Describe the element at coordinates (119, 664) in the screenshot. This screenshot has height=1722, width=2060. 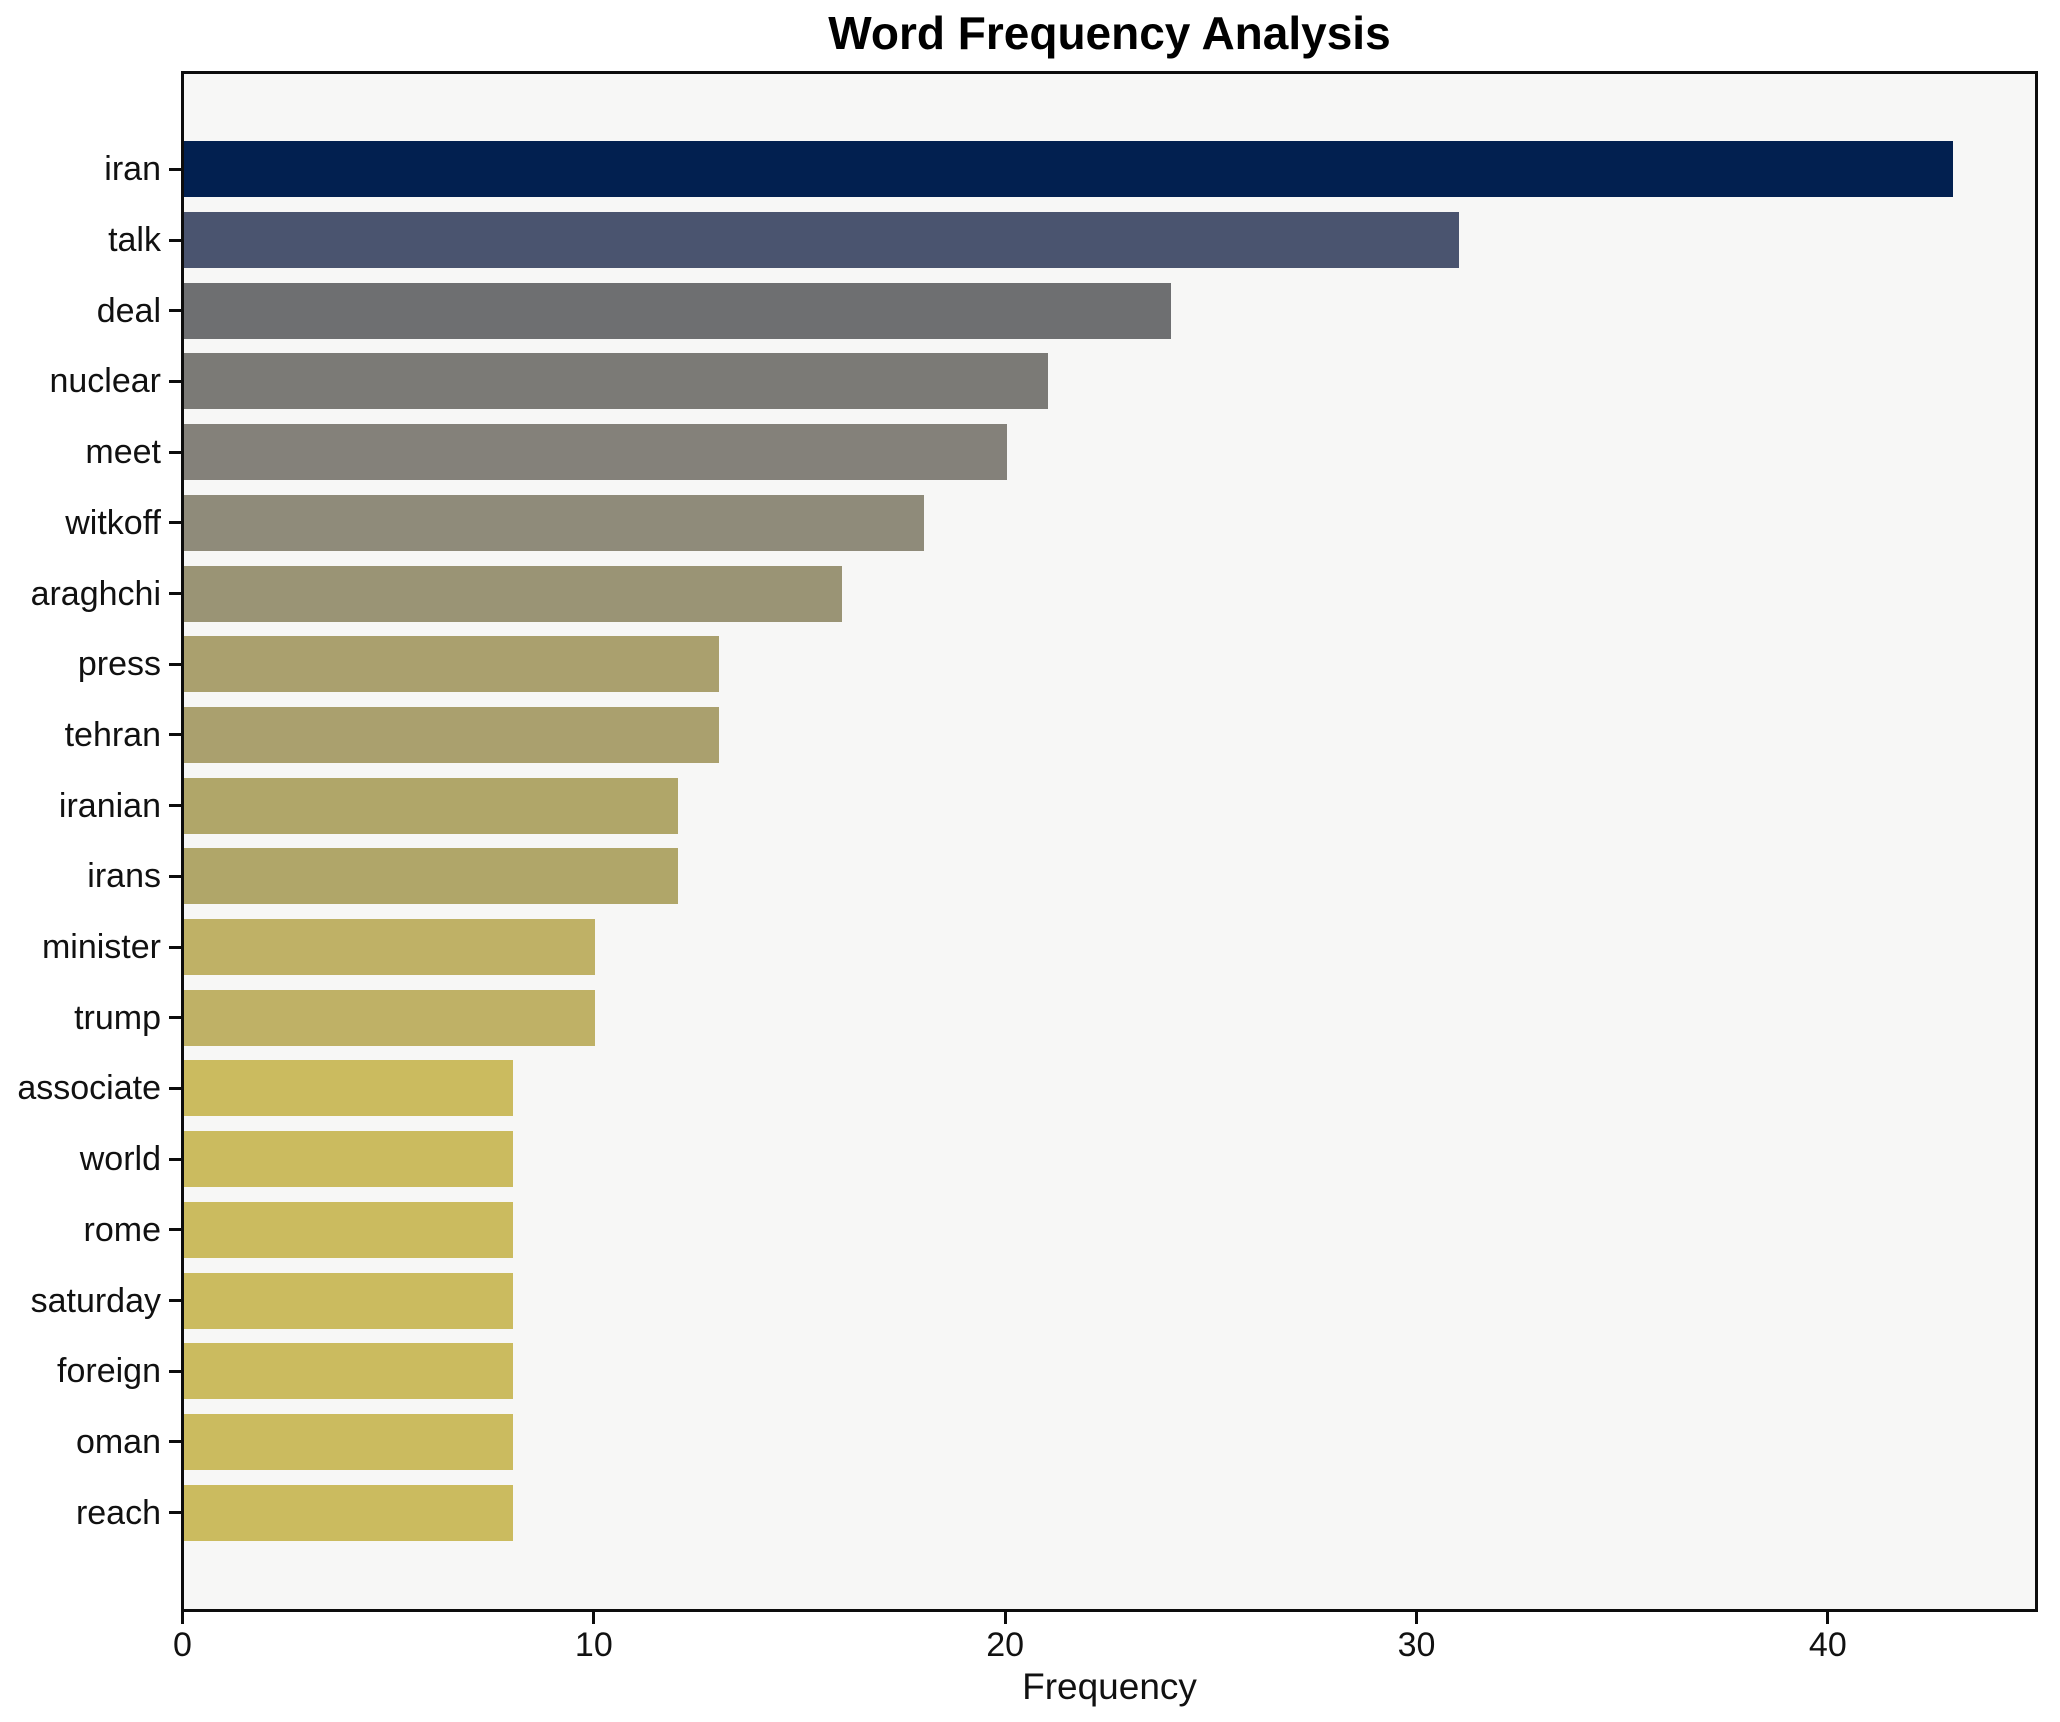
I see `y-tick-label: press` at that location.